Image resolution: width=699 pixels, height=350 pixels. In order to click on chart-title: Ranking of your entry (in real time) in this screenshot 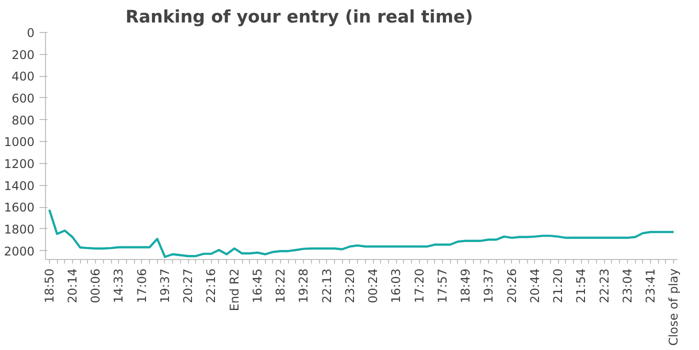, I will do `click(300, 18)`.